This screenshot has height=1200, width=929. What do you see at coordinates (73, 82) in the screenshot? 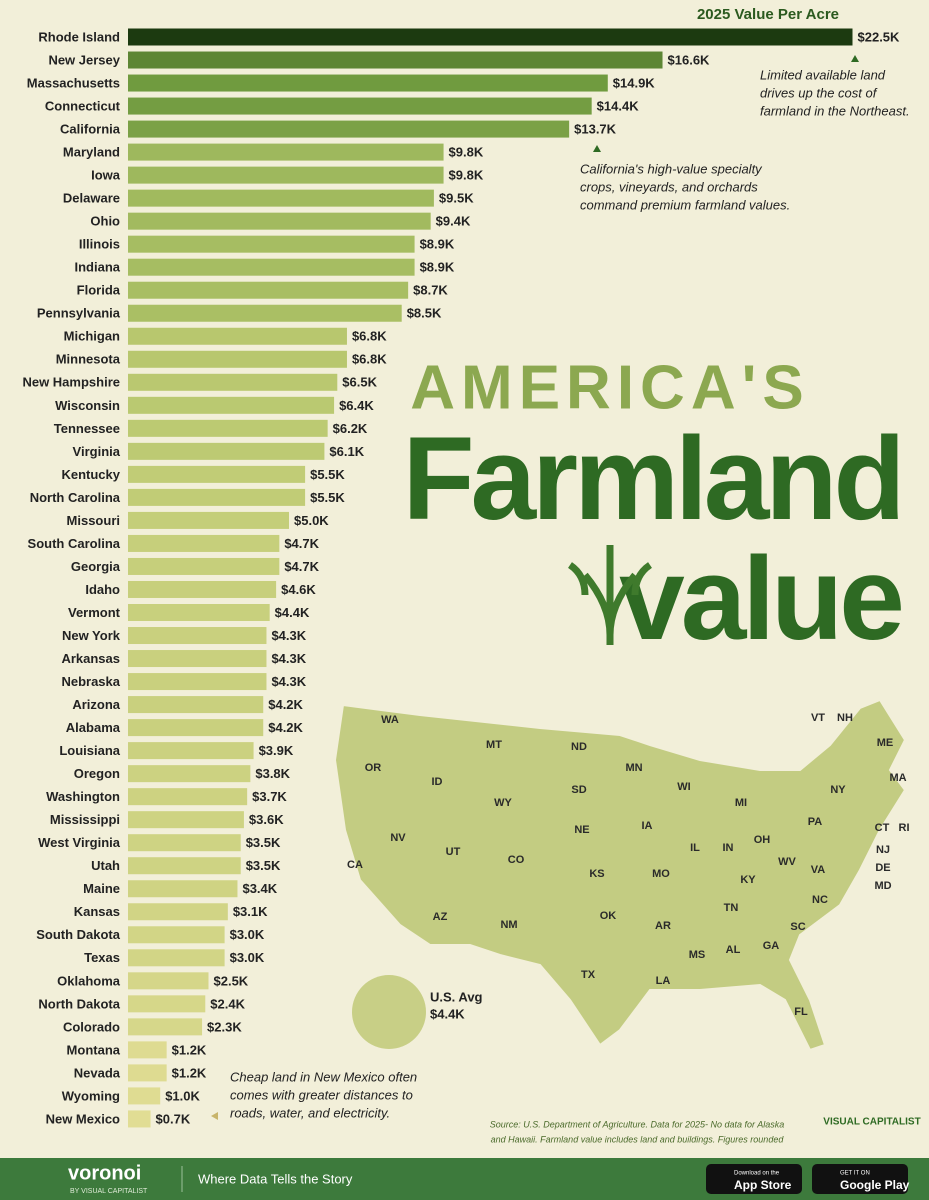
I see `category-label: Massachusetts` at bounding box center [73, 82].